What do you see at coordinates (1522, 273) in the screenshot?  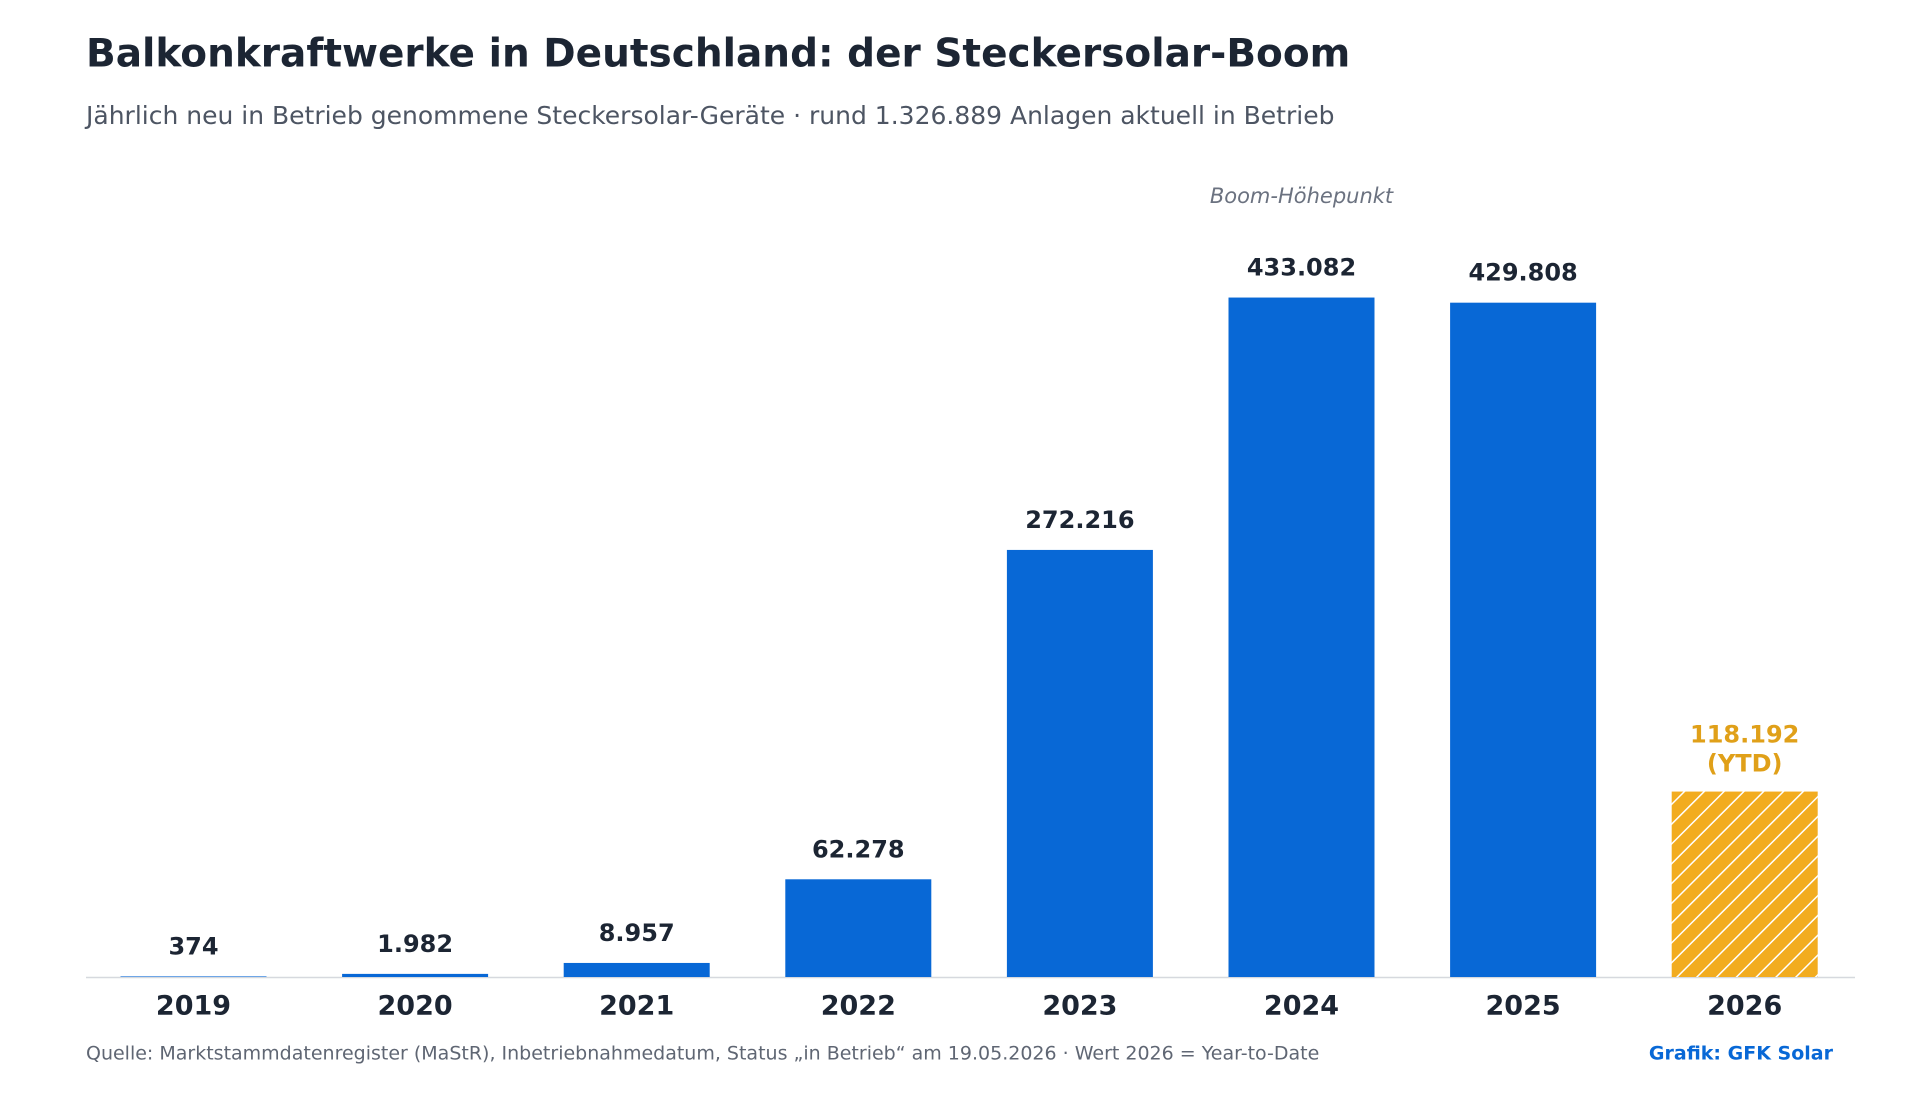 I see `value-label: 429.808` at bounding box center [1522, 273].